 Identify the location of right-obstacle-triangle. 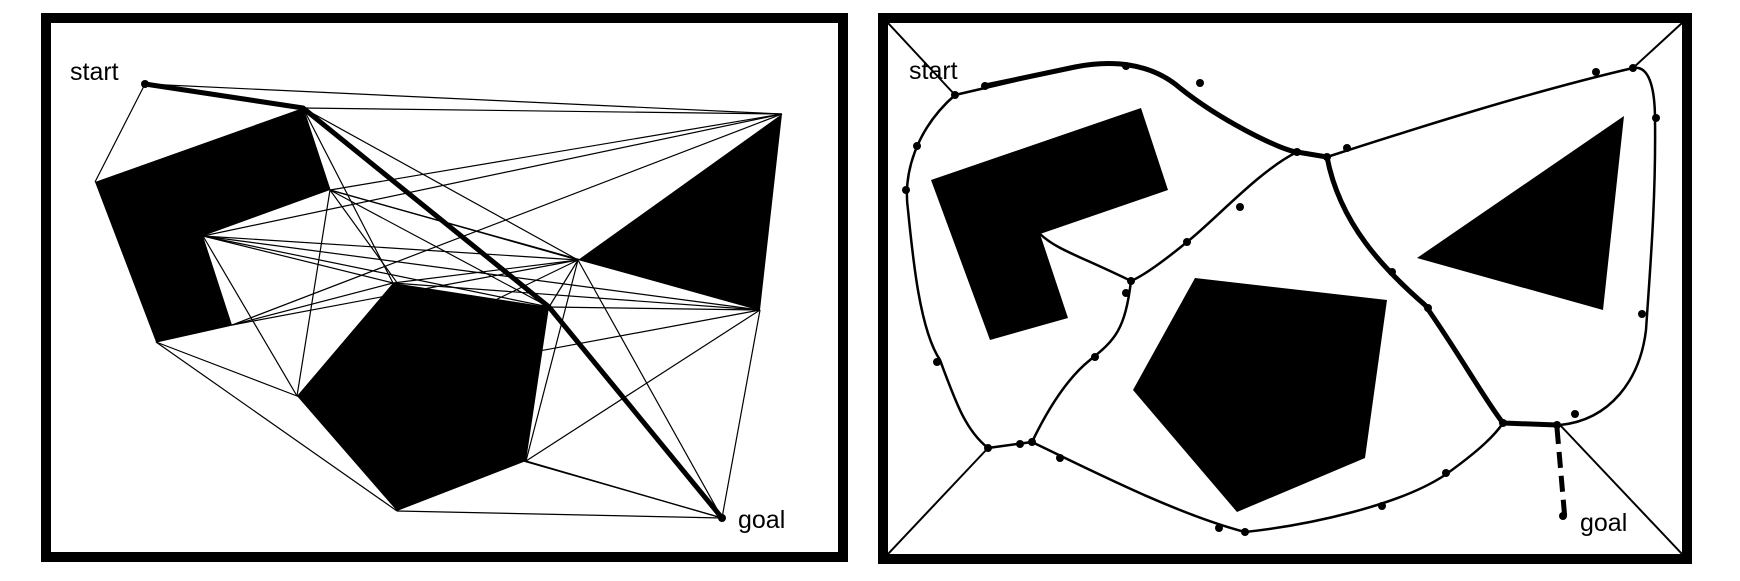
(1520, 213).